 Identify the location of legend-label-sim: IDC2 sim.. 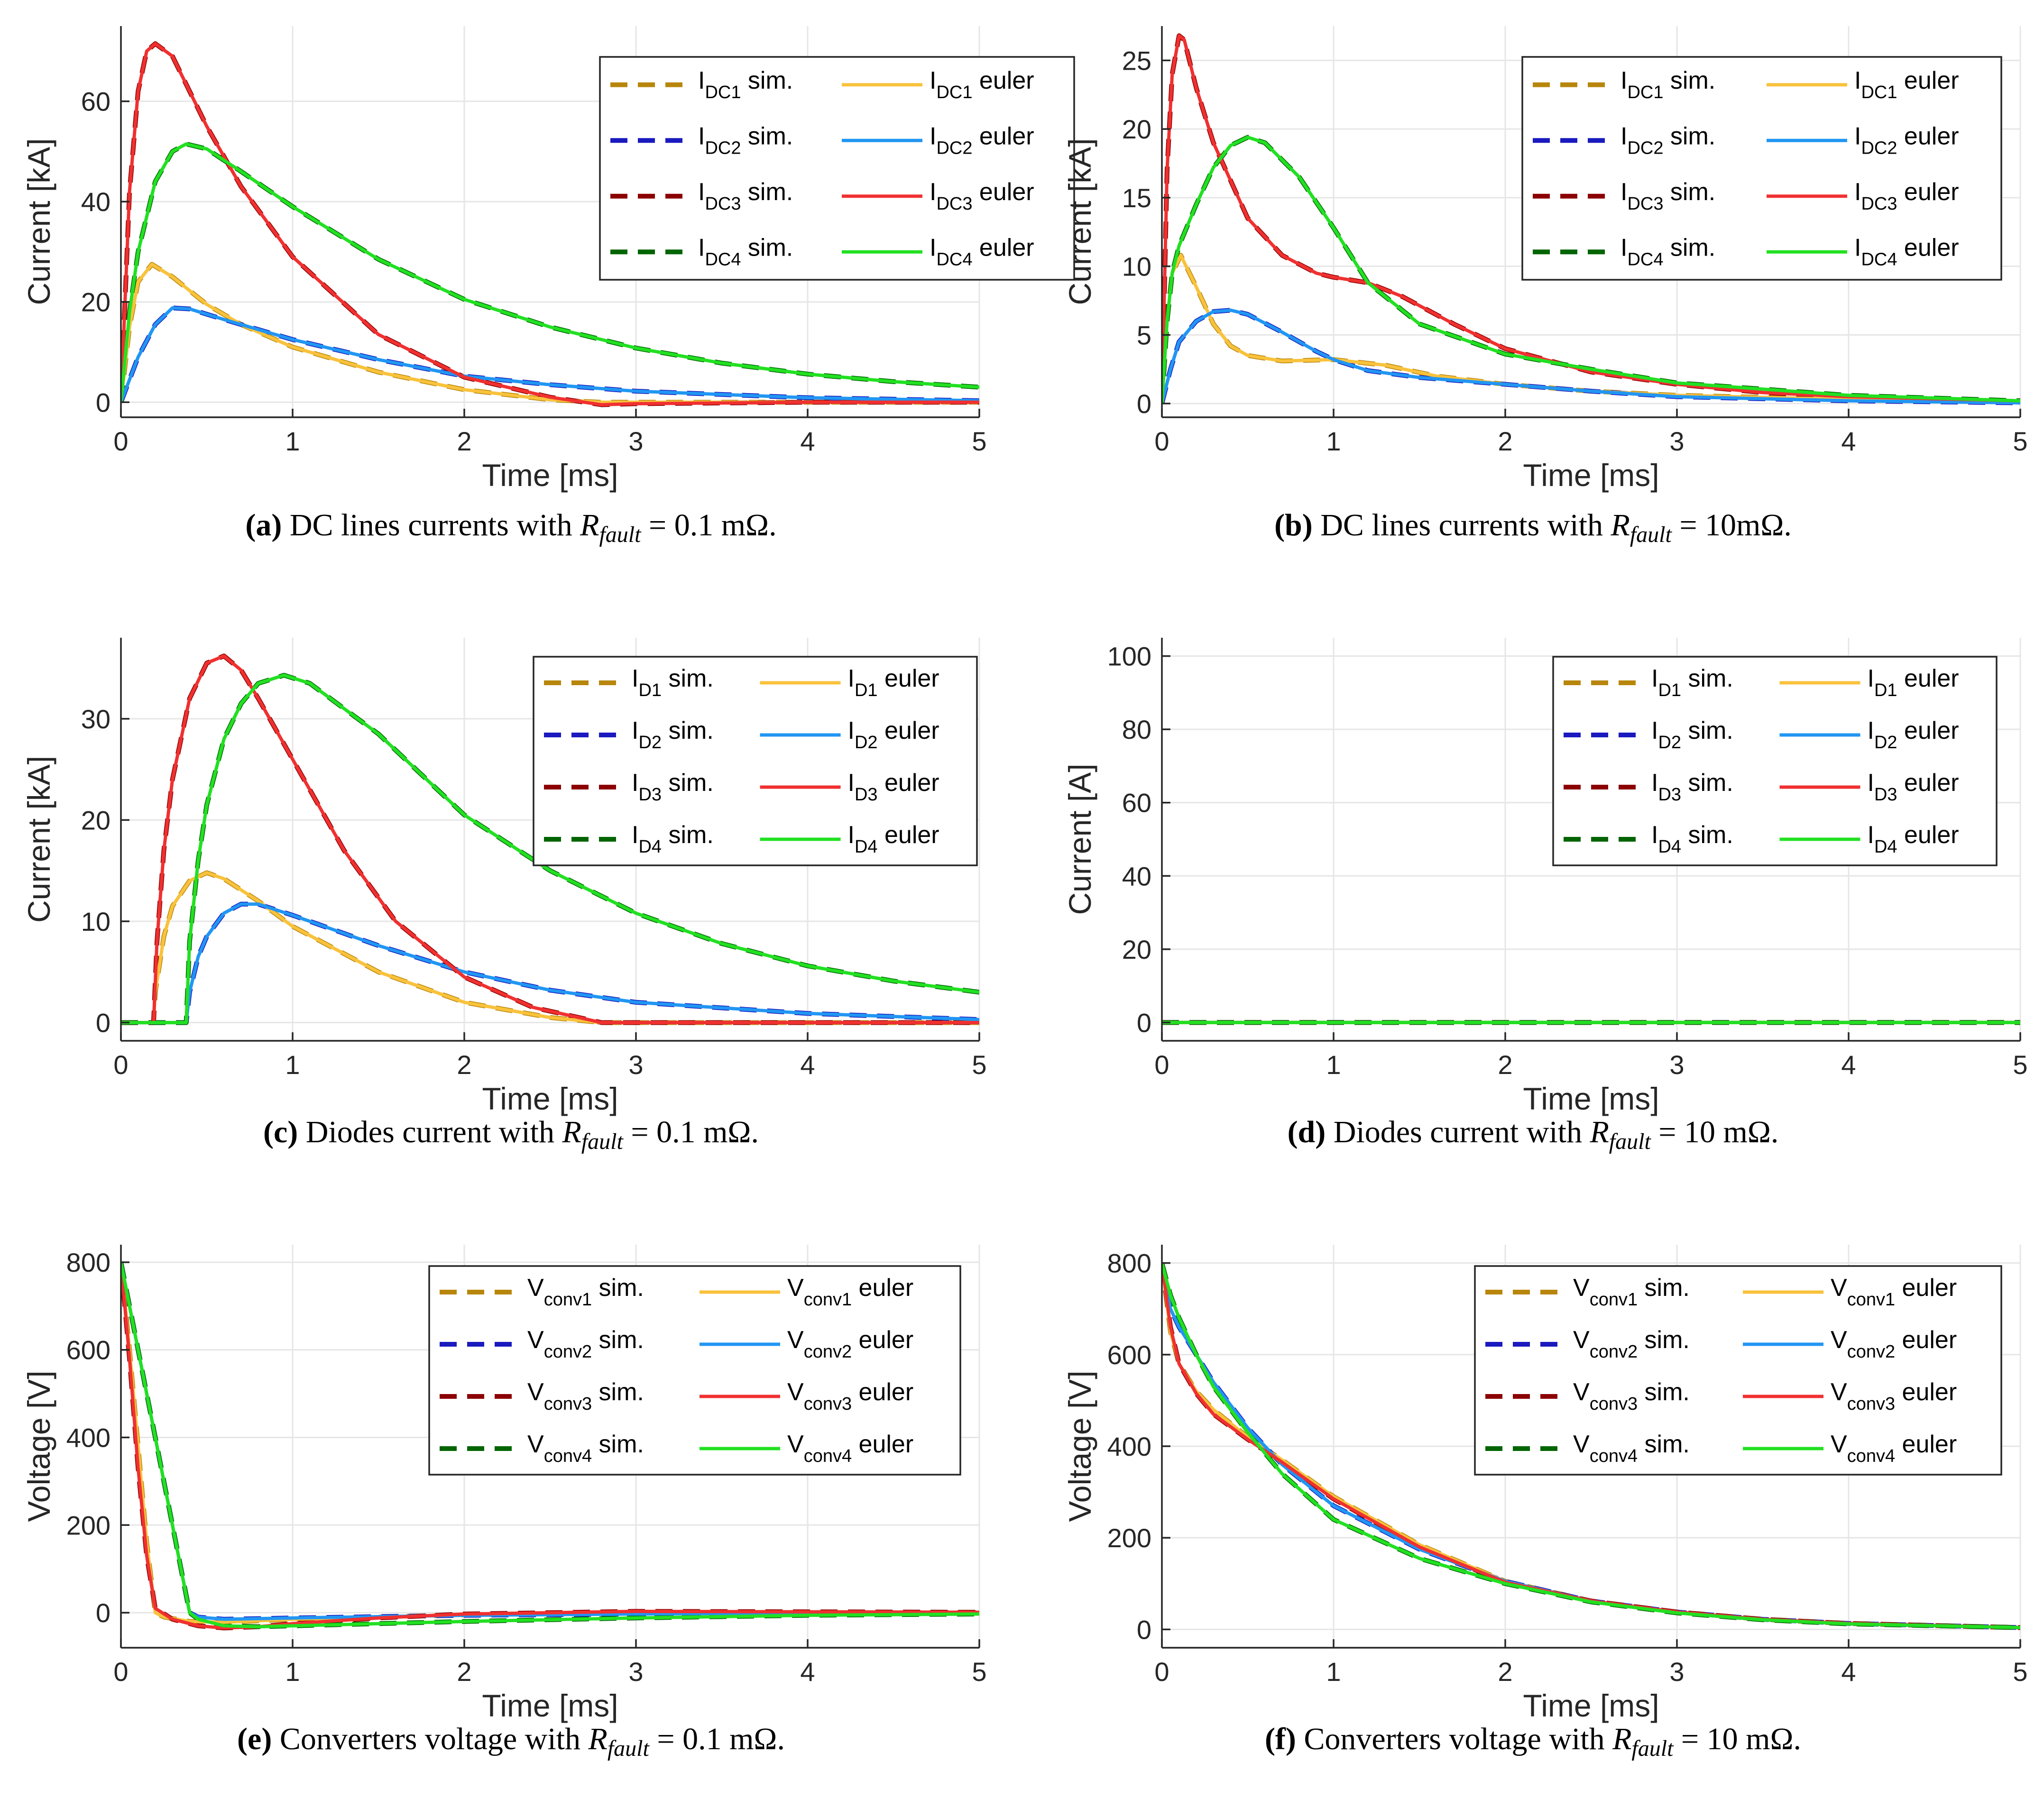
(1668, 140).